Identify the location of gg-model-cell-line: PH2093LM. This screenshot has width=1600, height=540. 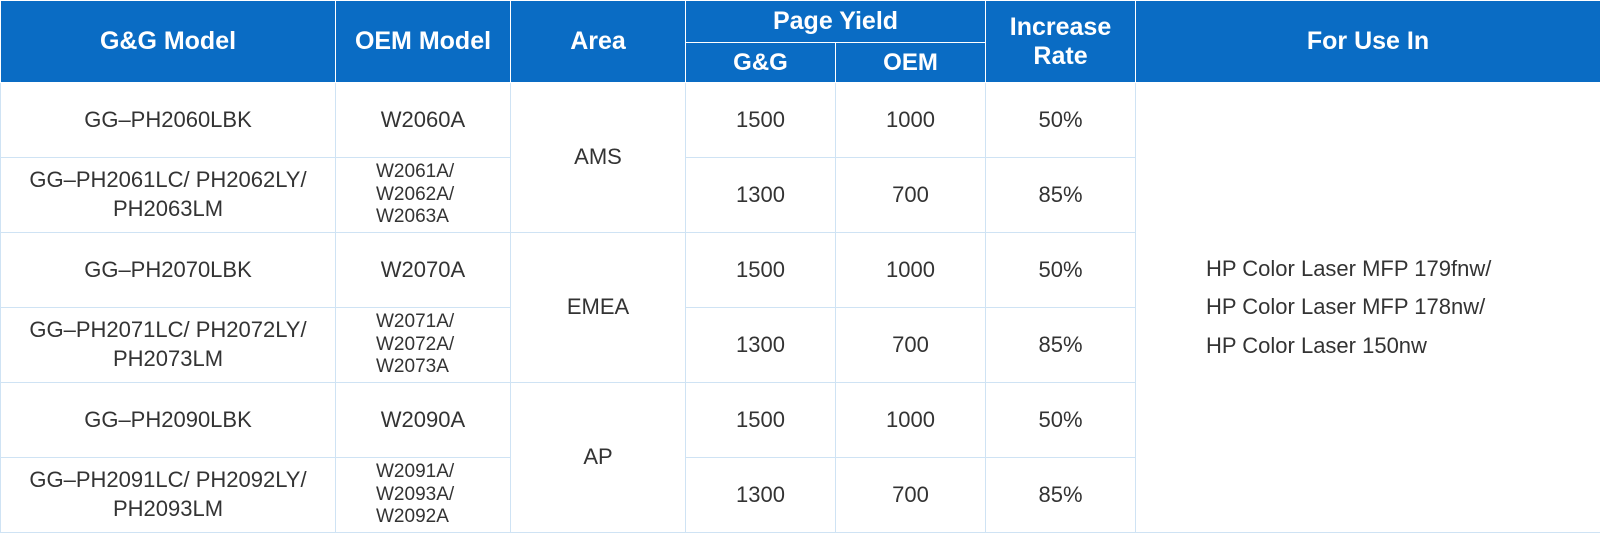
(168, 508).